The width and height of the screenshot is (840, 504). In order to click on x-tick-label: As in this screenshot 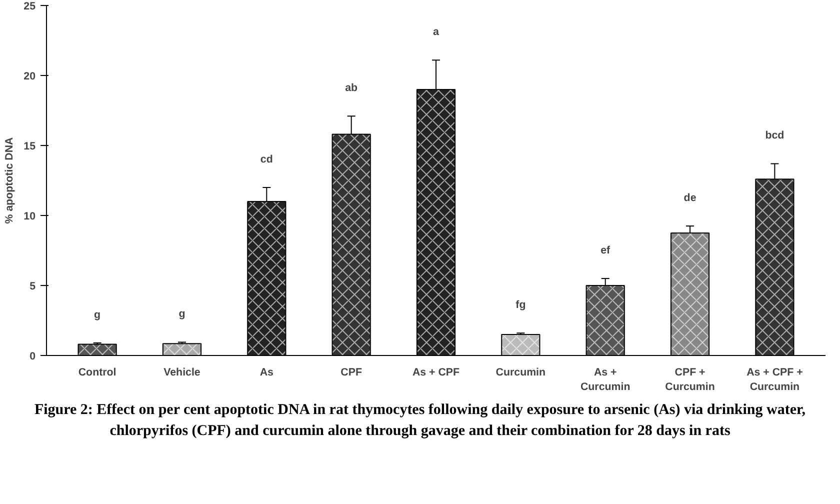, I will do `click(267, 372)`.